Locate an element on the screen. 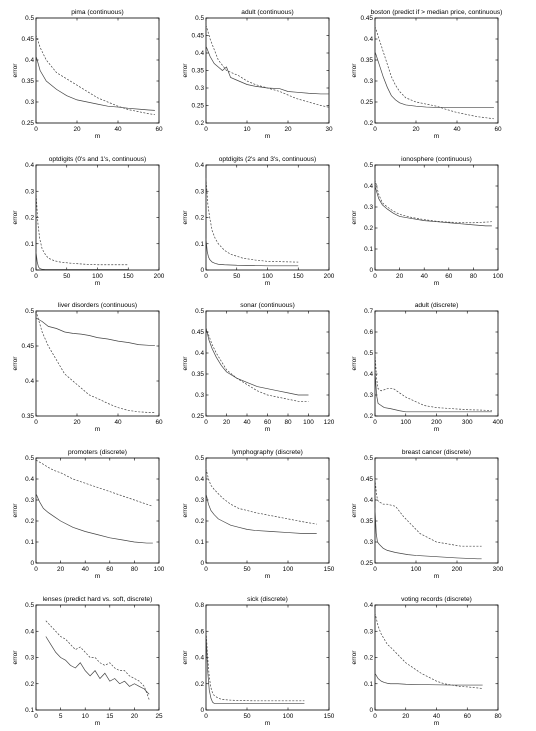 This screenshot has height=731, width=536. subplot-title: pima (continuous) is located at coordinates (97, 12).